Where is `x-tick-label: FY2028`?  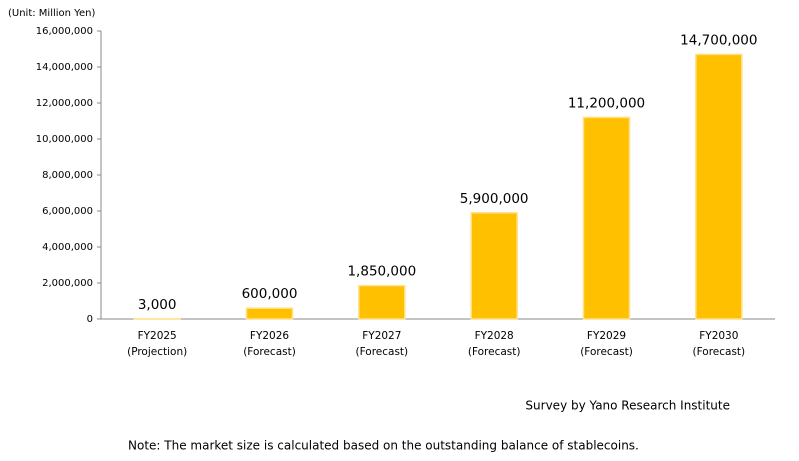
x-tick-label: FY2028 is located at coordinates (494, 336).